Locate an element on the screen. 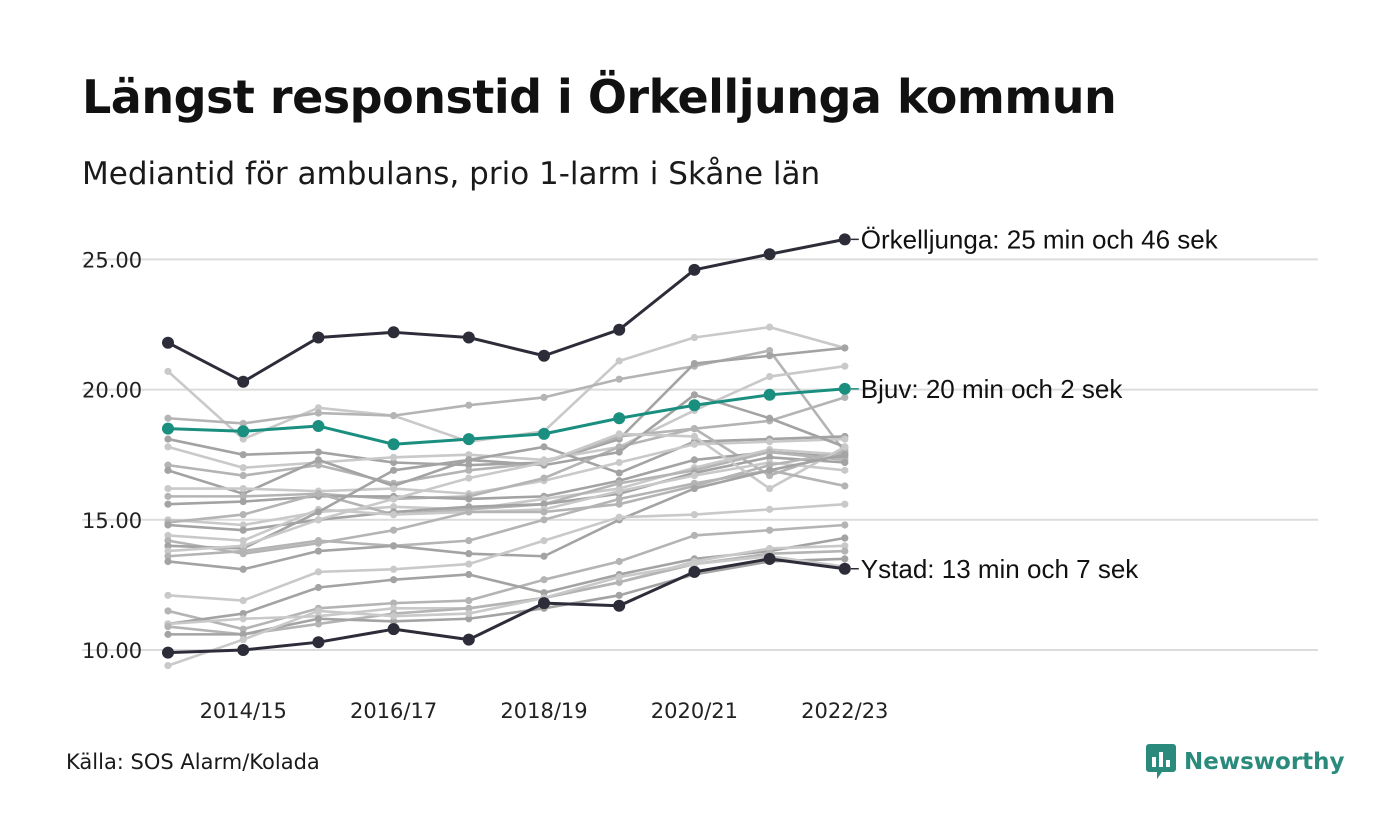 This screenshot has height=840, width=1400. y-tick-label: 15.00 is located at coordinates (112, 521).